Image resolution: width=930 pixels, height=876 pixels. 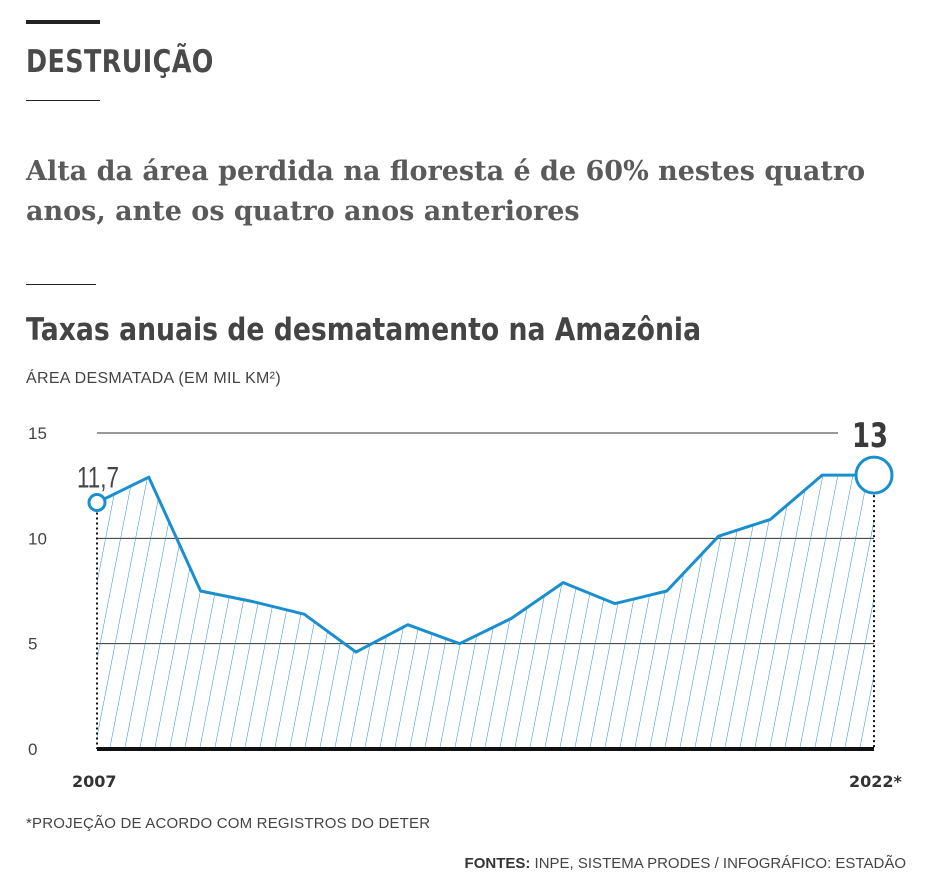 What do you see at coordinates (876, 781) in the screenshot?
I see `x-tick-label-end: 2022*` at bounding box center [876, 781].